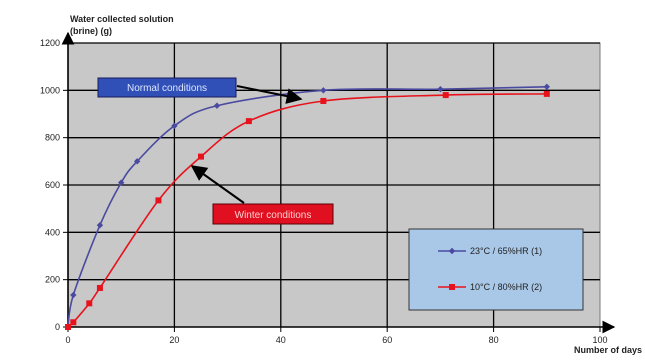  I want to click on y-tick-label-1: 200, so click(52, 280).